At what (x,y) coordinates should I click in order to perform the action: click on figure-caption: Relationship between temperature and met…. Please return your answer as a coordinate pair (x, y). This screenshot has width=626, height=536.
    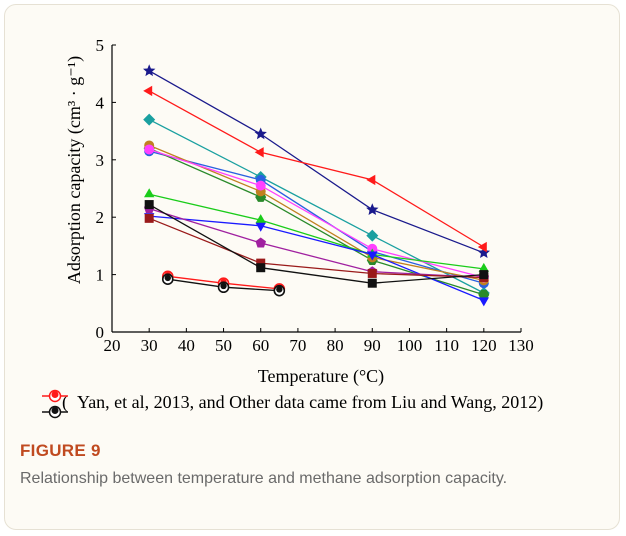
    Looking at the image, I should click on (264, 478).